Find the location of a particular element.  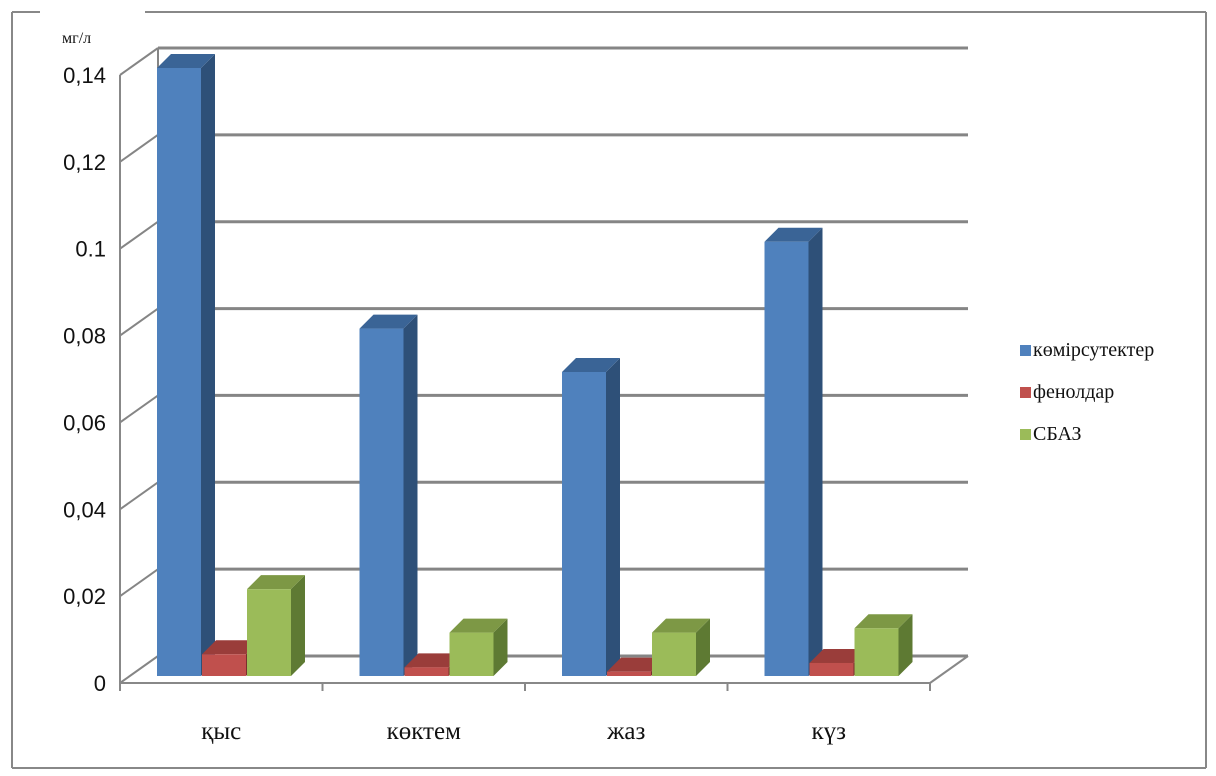

legend-entry-label: көмірсутектер is located at coordinates (1093, 350).